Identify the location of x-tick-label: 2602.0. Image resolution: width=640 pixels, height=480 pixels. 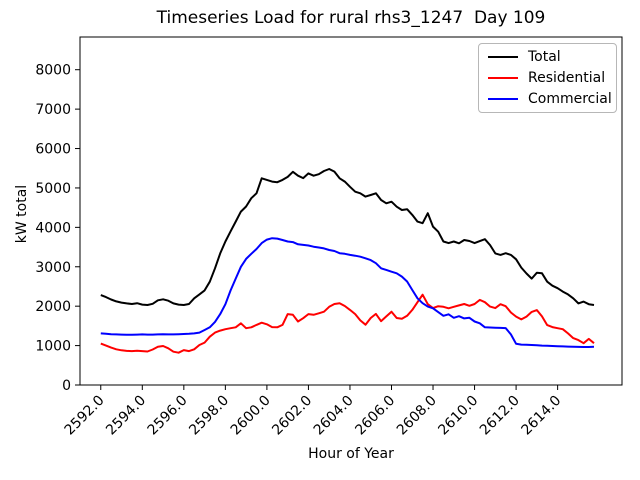
(292, 416).